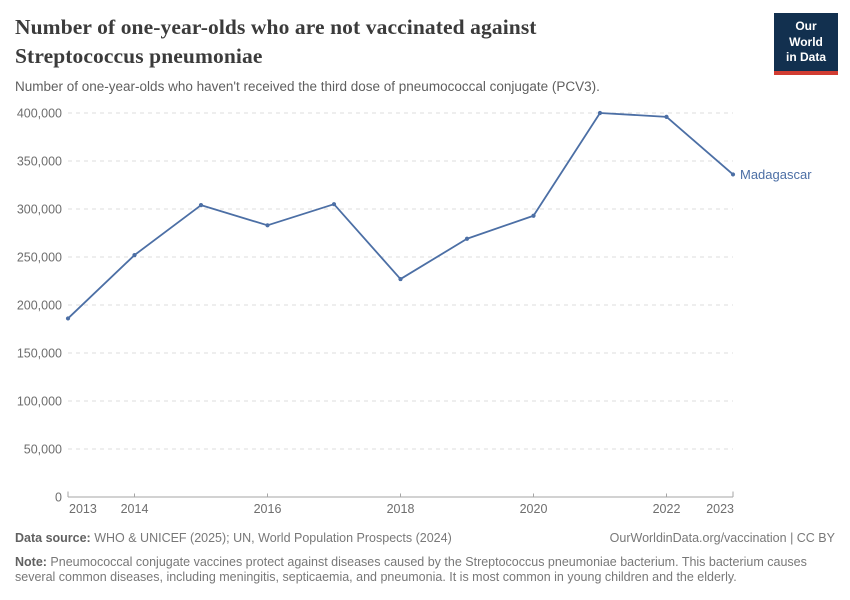 The height and width of the screenshot is (600, 850). I want to click on y-axis-tick-label: 0, so click(58, 498).